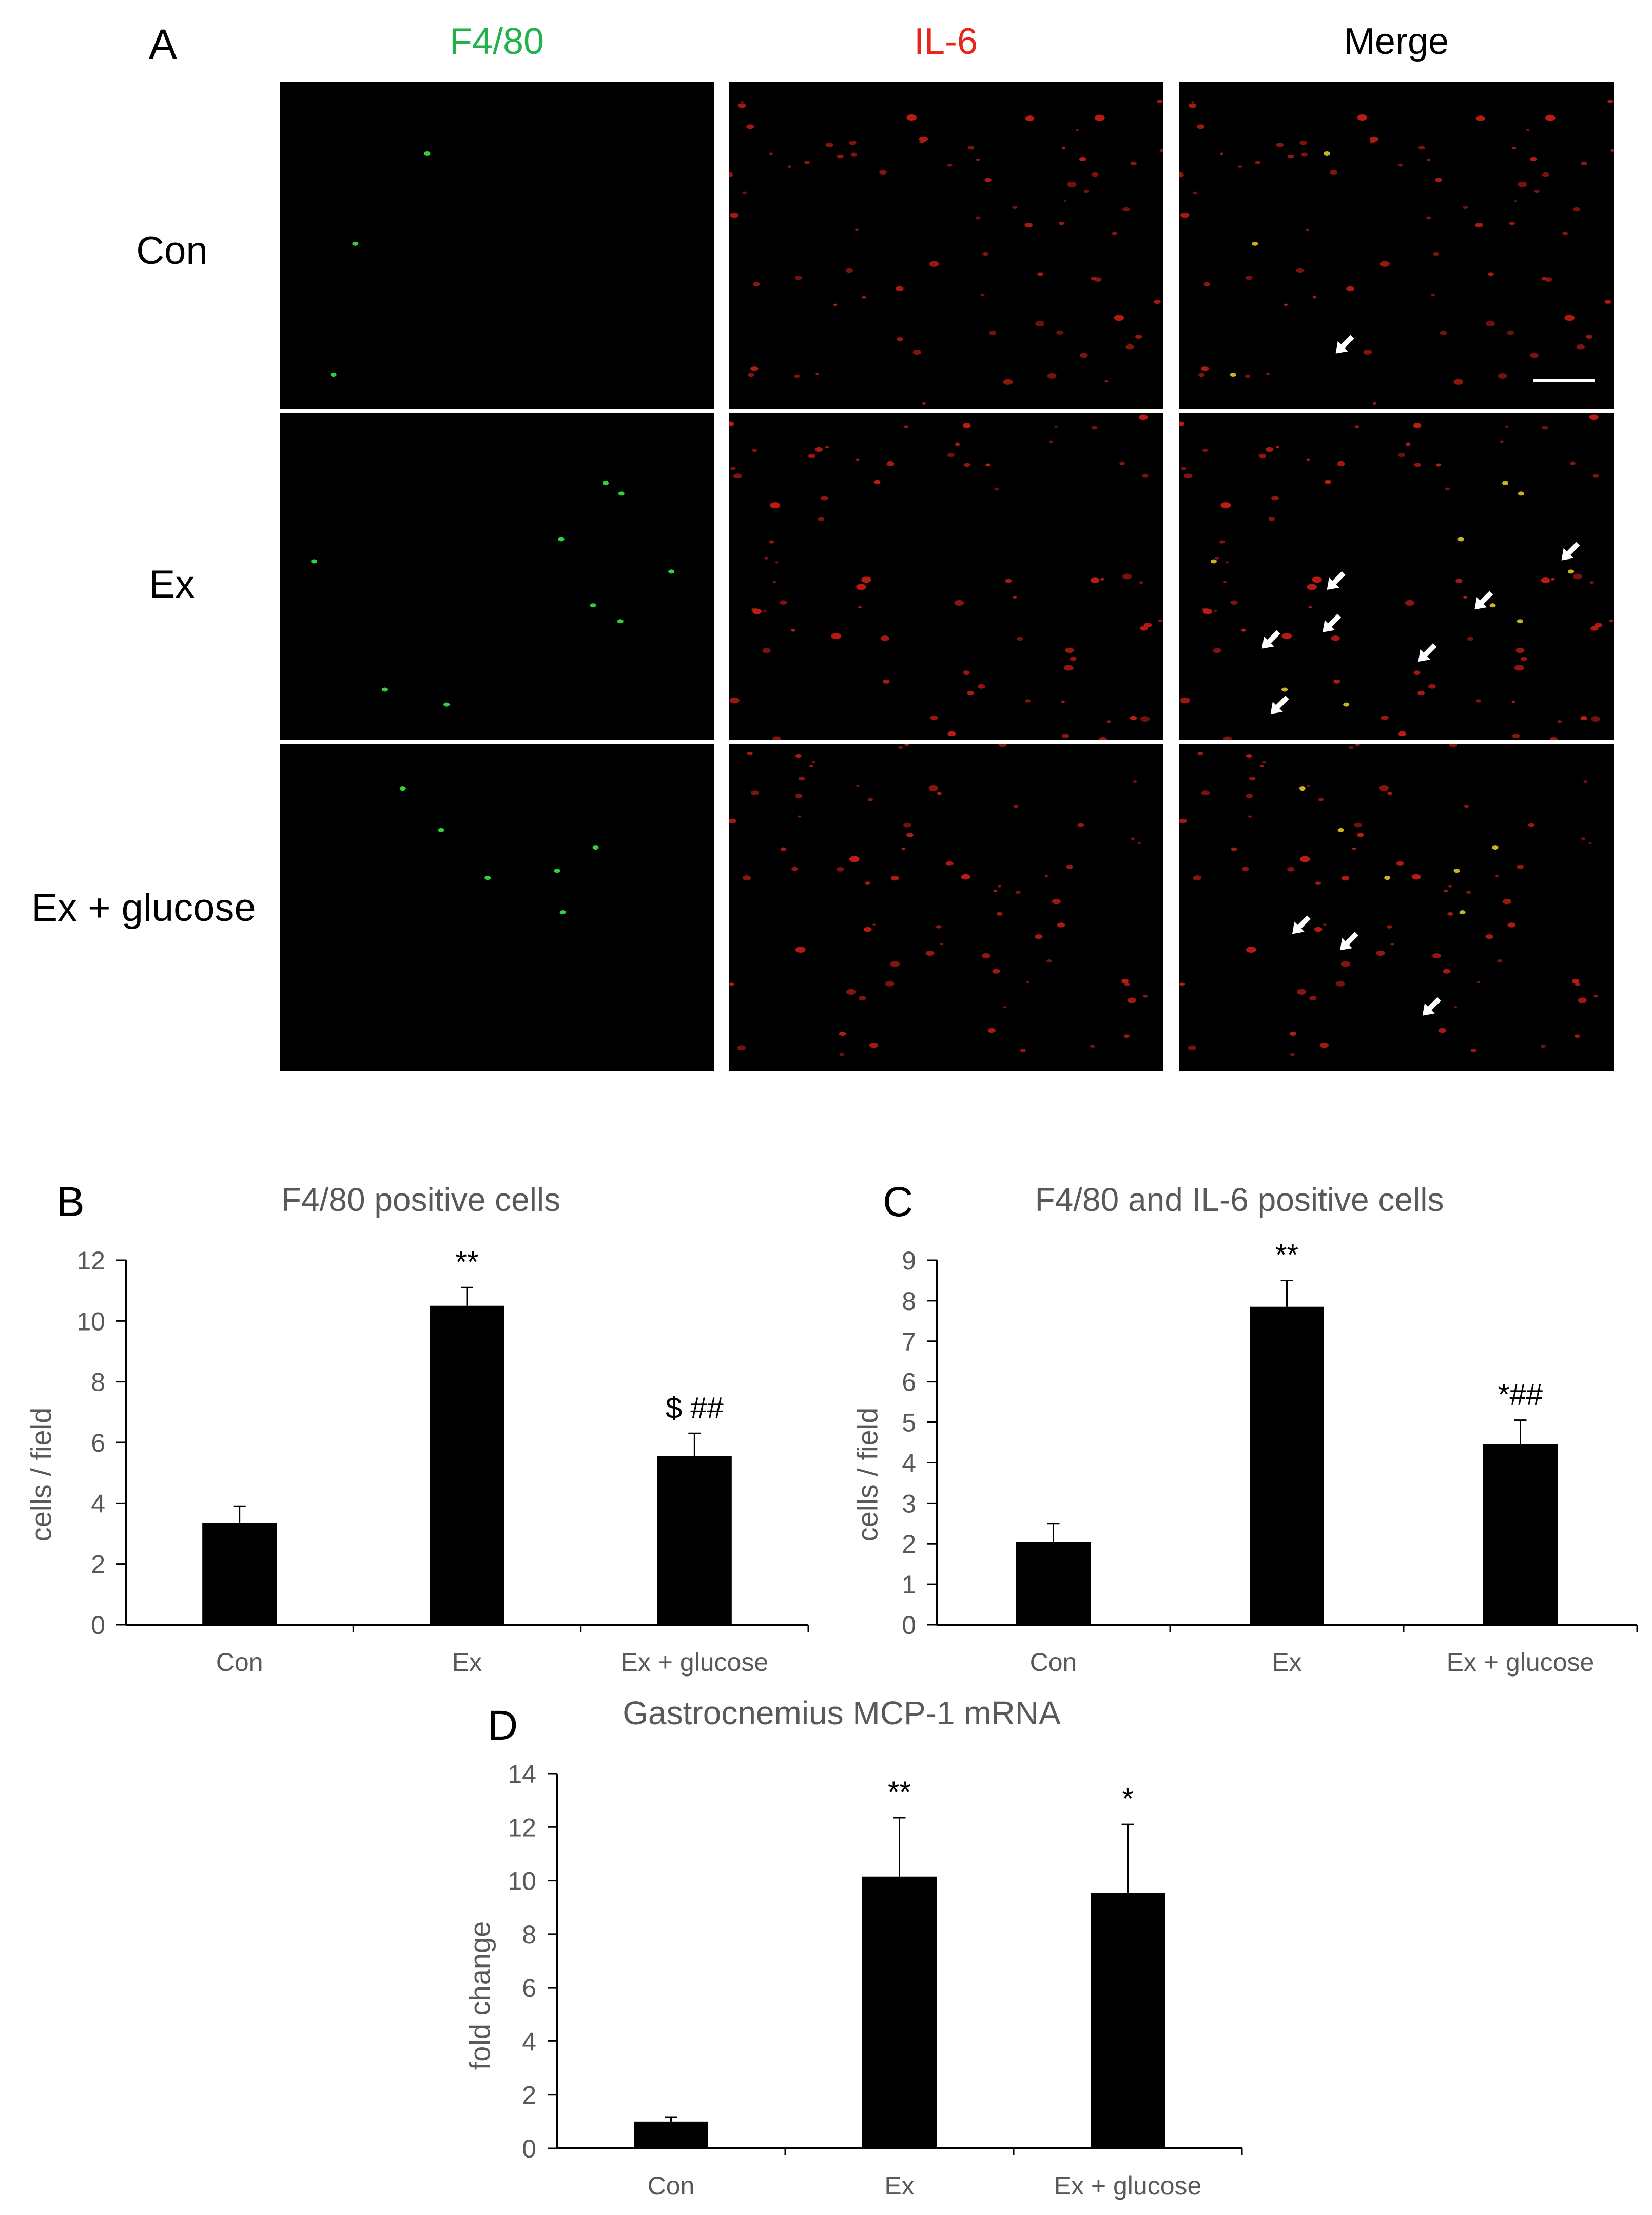 The image size is (1652, 2215). Describe the element at coordinates (98, 1626) in the screenshot. I see `chart-b-y-tick-label: 0` at that location.